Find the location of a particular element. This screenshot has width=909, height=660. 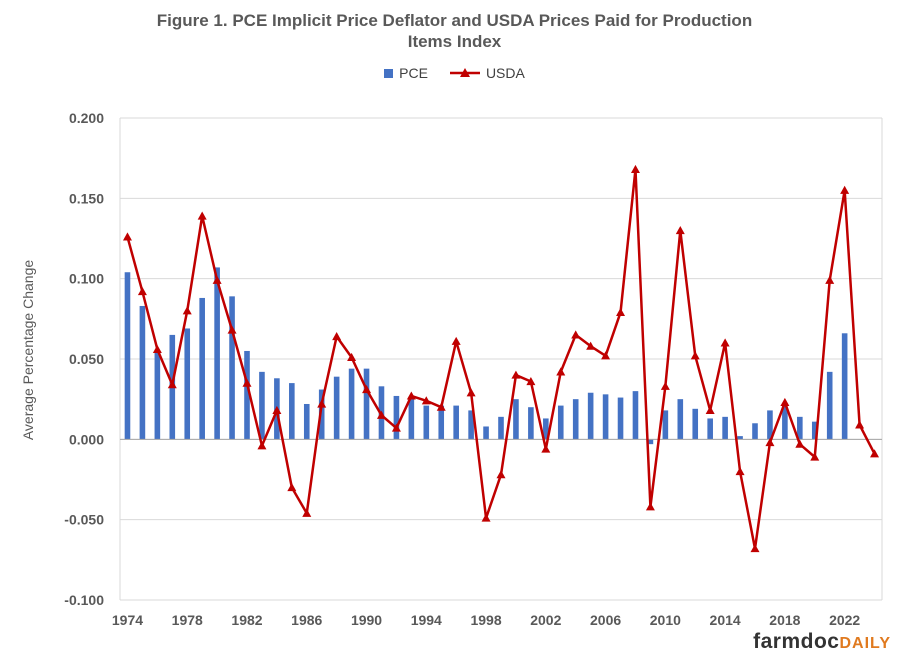

usda-point-1989 is located at coordinates (352, 356).